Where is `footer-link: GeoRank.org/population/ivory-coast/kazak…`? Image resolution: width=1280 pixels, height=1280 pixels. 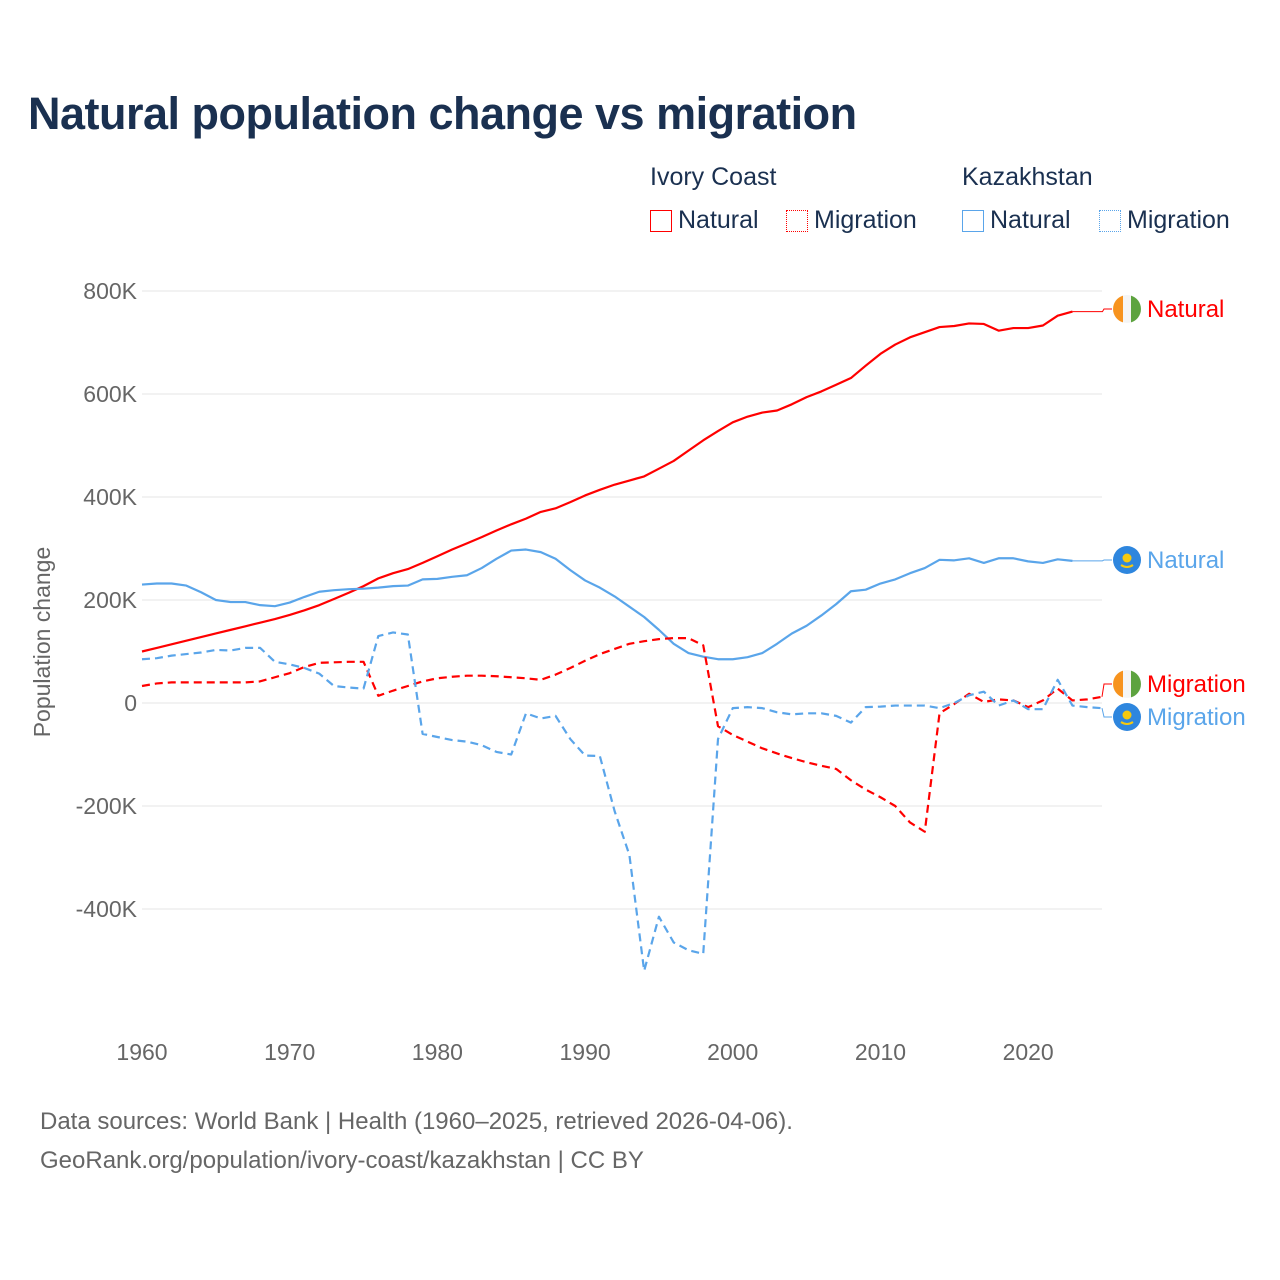 footer-link: GeoRank.org/population/ivory-coast/kazak… is located at coordinates (342, 1160).